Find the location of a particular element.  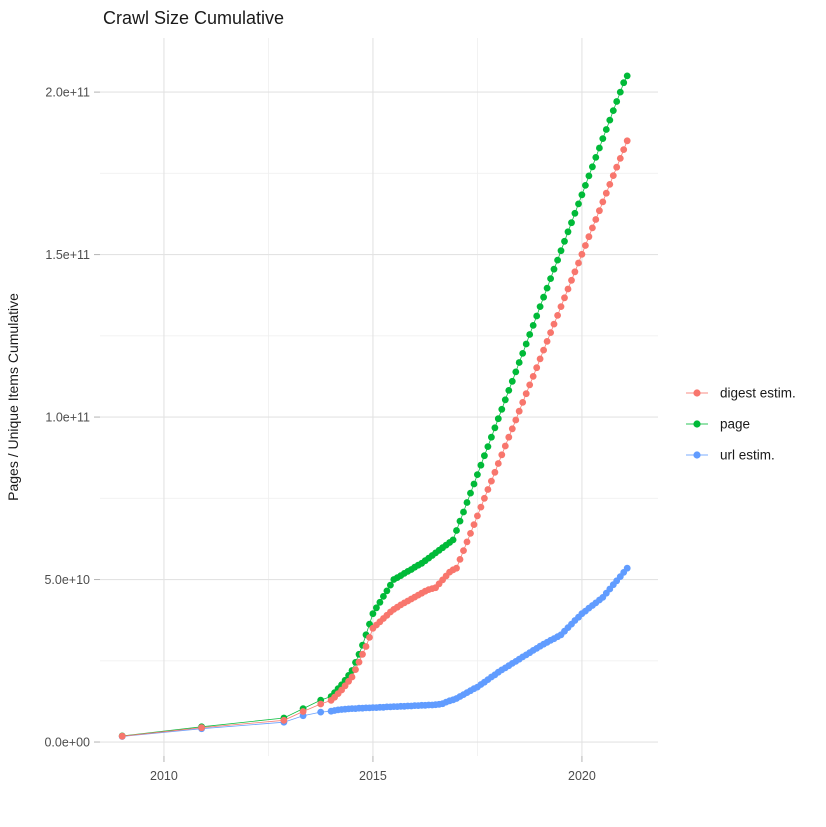

legend-item-page: page is located at coordinates (718, 424).